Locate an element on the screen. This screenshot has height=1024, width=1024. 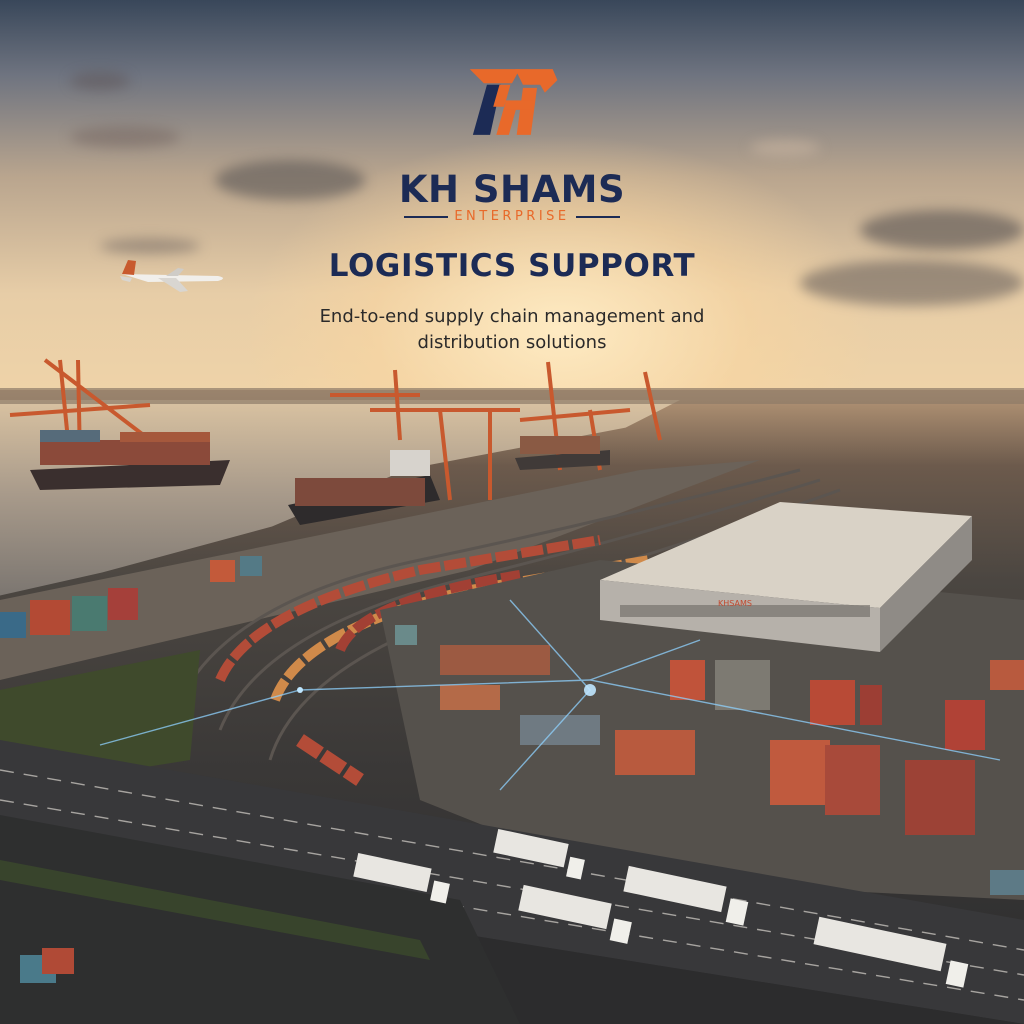
truck-icon is located at coordinates (661, 908).